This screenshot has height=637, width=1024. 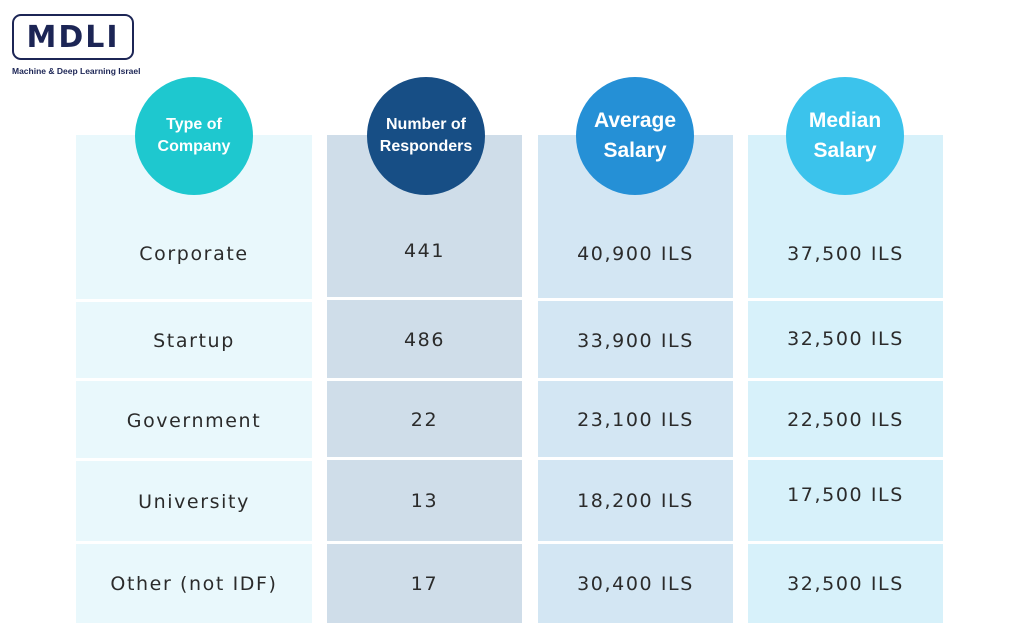 I want to click on cell-median-row-3: 22,500 ILS, so click(x=845, y=420).